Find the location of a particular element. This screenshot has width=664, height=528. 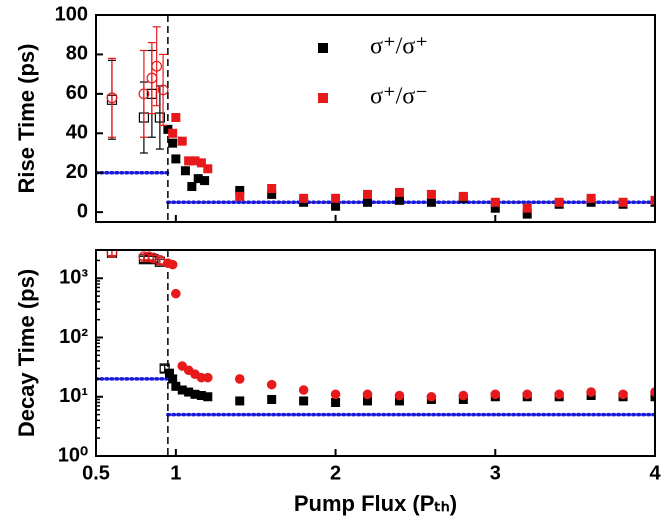

x-tick-label: 0.5 is located at coordinates (96, 473).